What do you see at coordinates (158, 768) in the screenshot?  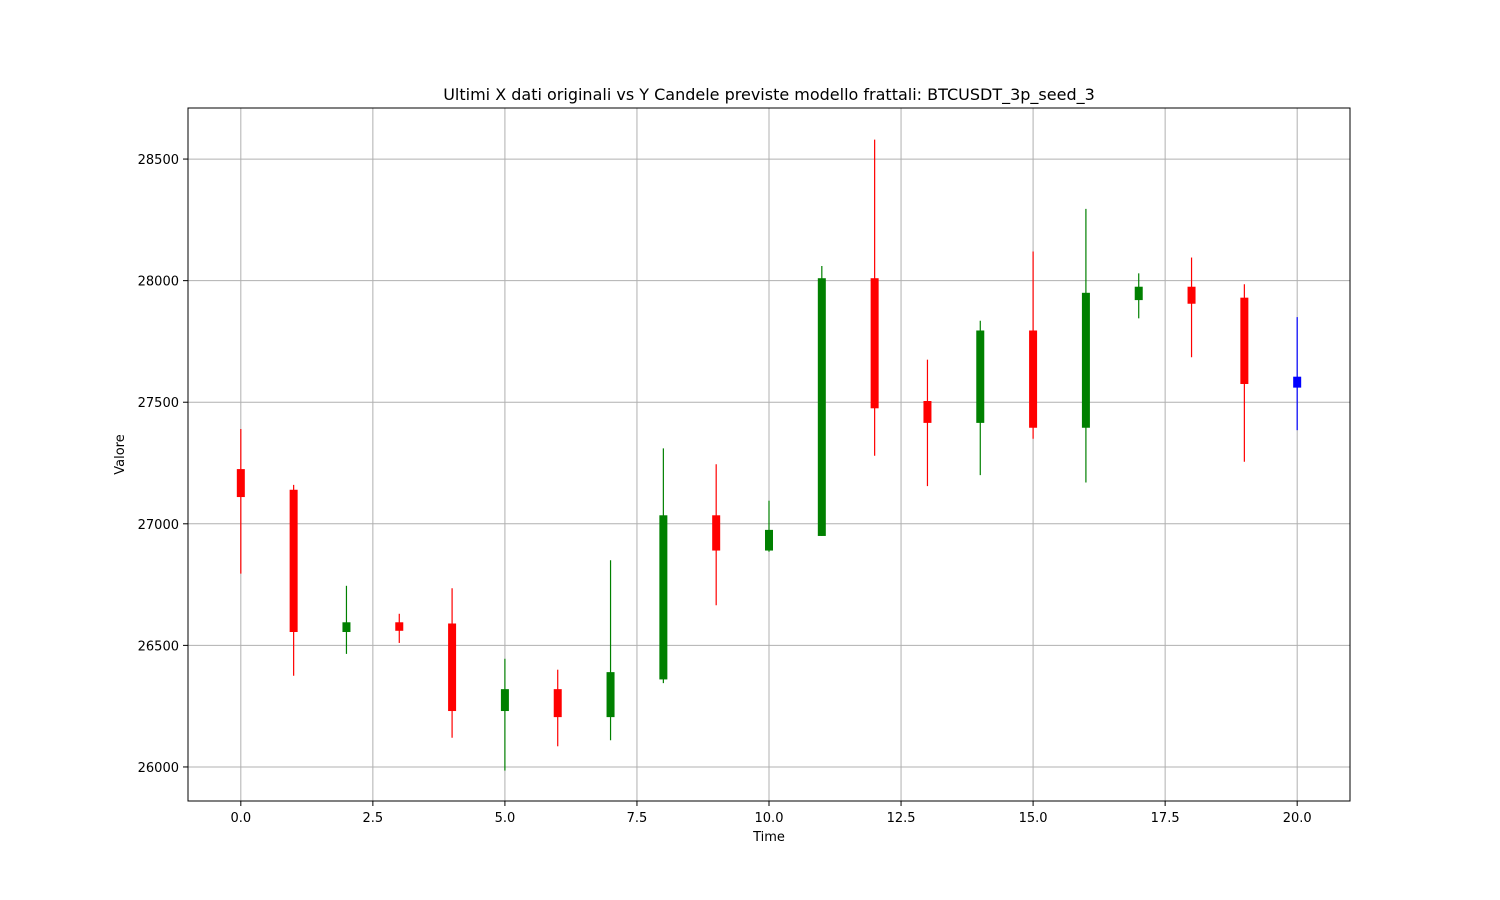 I see `y-tick-label: 26000` at bounding box center [158, 768].